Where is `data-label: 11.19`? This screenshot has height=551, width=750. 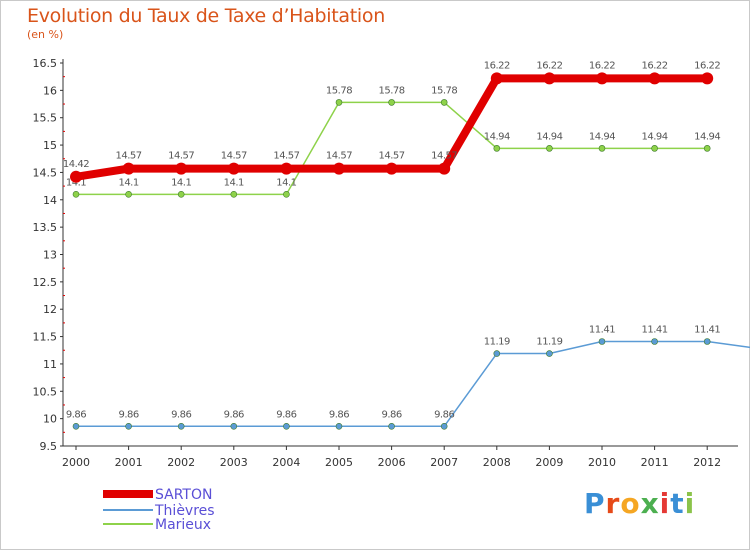
data-label: 11.19 is located at coordinates (497, 342).